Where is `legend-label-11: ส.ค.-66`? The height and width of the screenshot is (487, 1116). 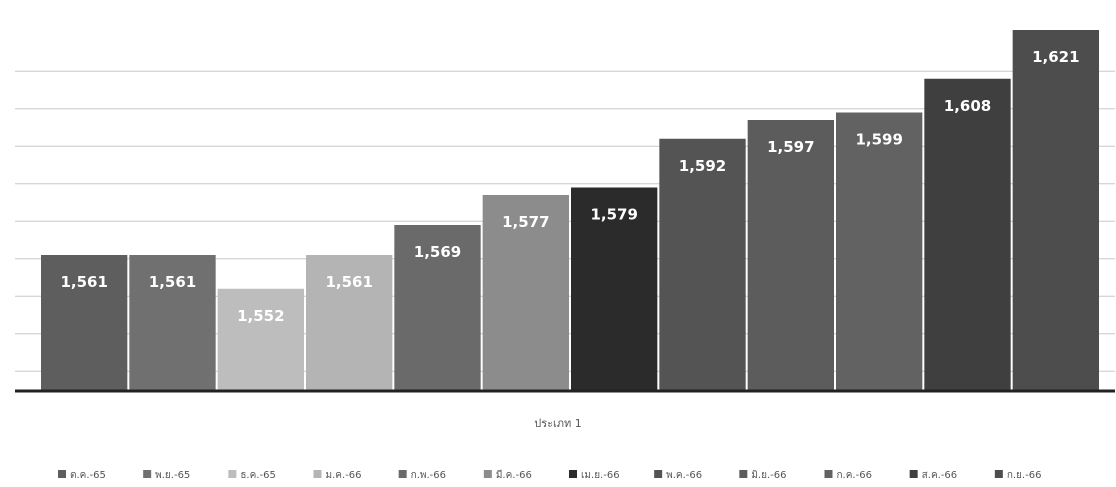 legend-label-11: ส.ค.-66 is located at coordinates (939, 475).